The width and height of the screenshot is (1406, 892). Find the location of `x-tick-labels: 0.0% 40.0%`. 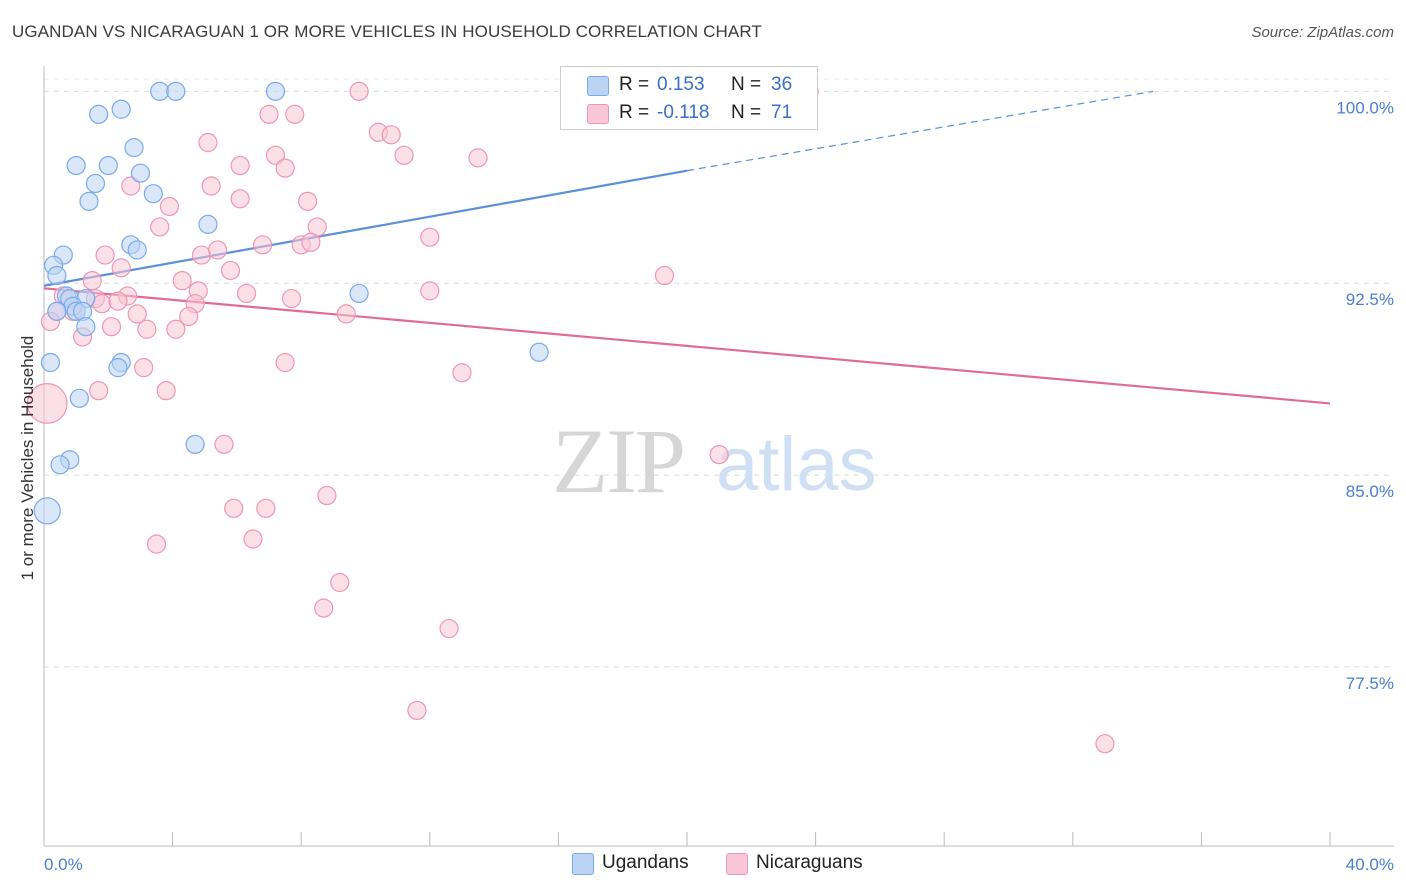

x-tick-labels: 0.0% 40.0% is located at coordinates (719, 864).